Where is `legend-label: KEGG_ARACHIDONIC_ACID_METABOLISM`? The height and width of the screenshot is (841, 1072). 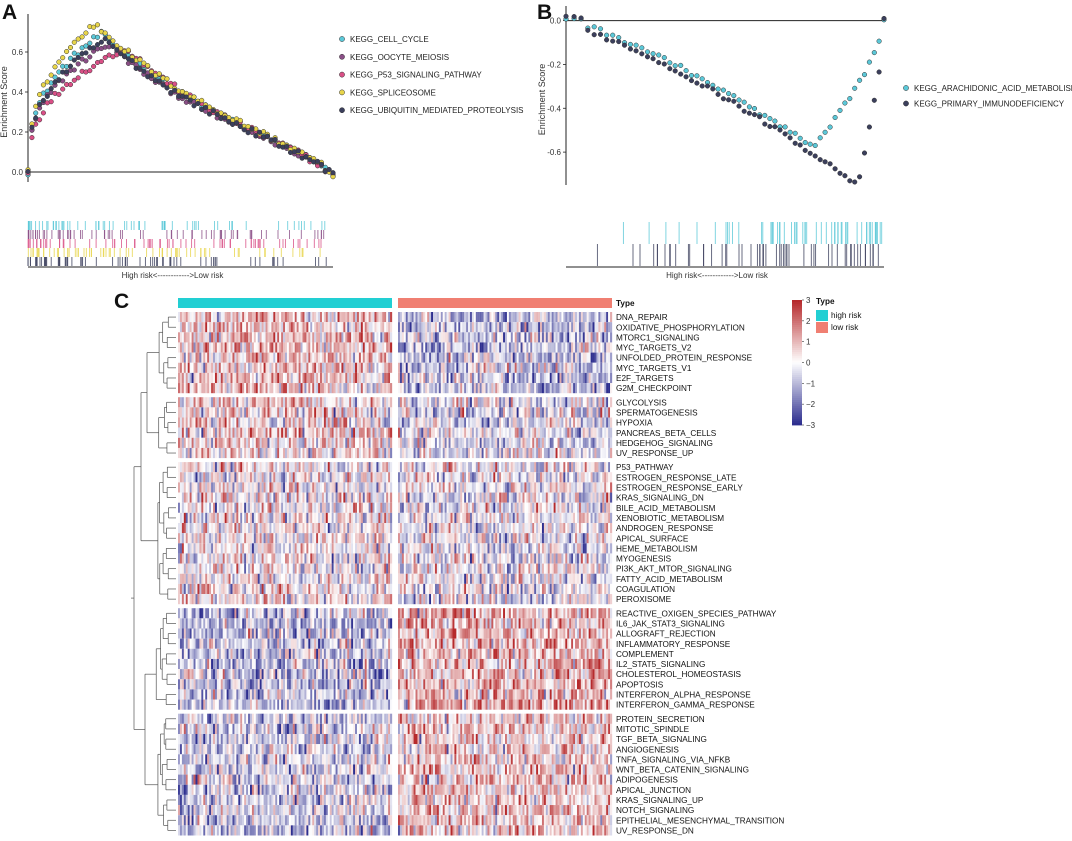 legend-label: KEGG_ARACHIDONIC_ACID_METABOLISM is located at coordinates (993, 88).